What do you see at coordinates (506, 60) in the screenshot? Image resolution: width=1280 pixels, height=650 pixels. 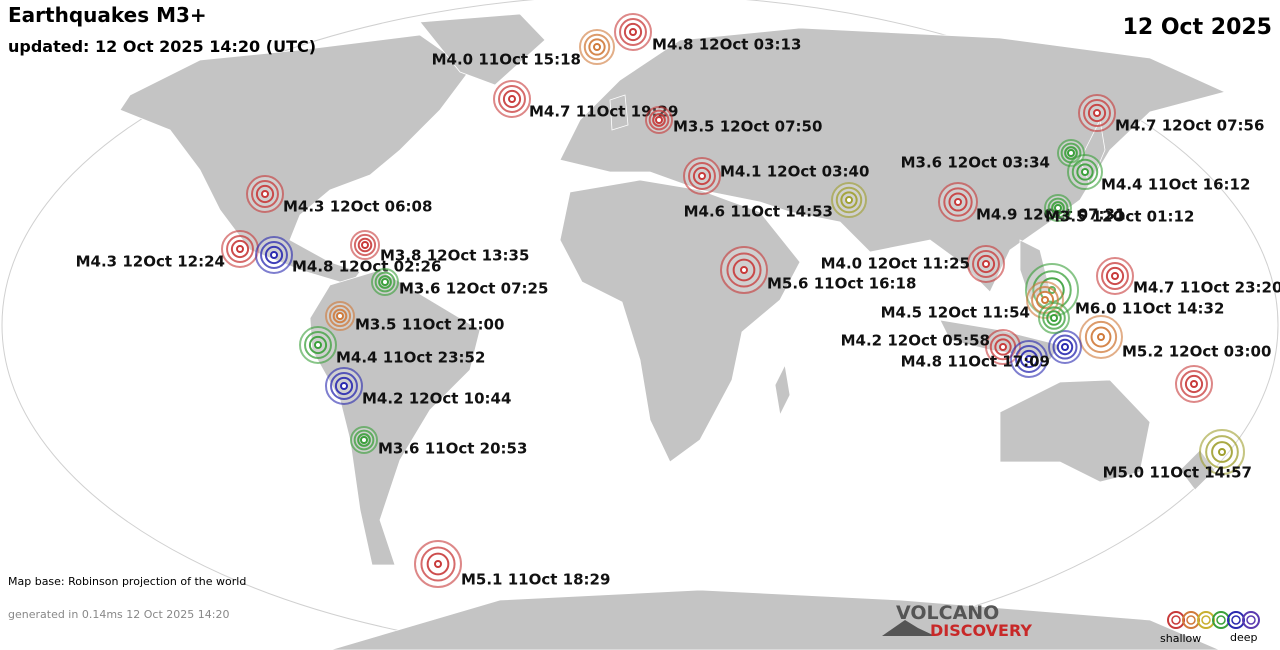 I see `quake-label: M4.0 11Oct 15:18` at bounding box center [506, 60].